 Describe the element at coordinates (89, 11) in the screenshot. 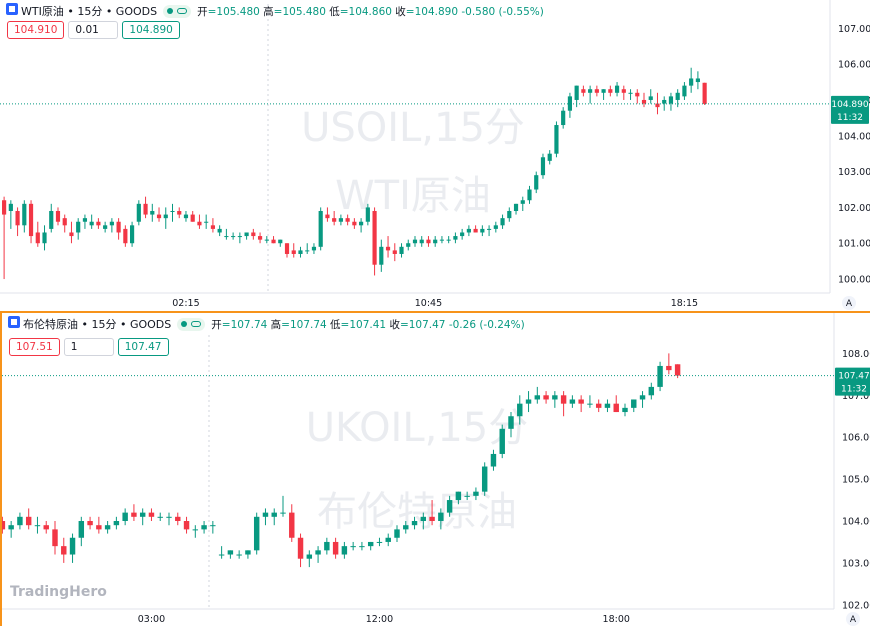

I see `wti-symbol-label: WTI原油 • 15分 • GOODS` at that location.